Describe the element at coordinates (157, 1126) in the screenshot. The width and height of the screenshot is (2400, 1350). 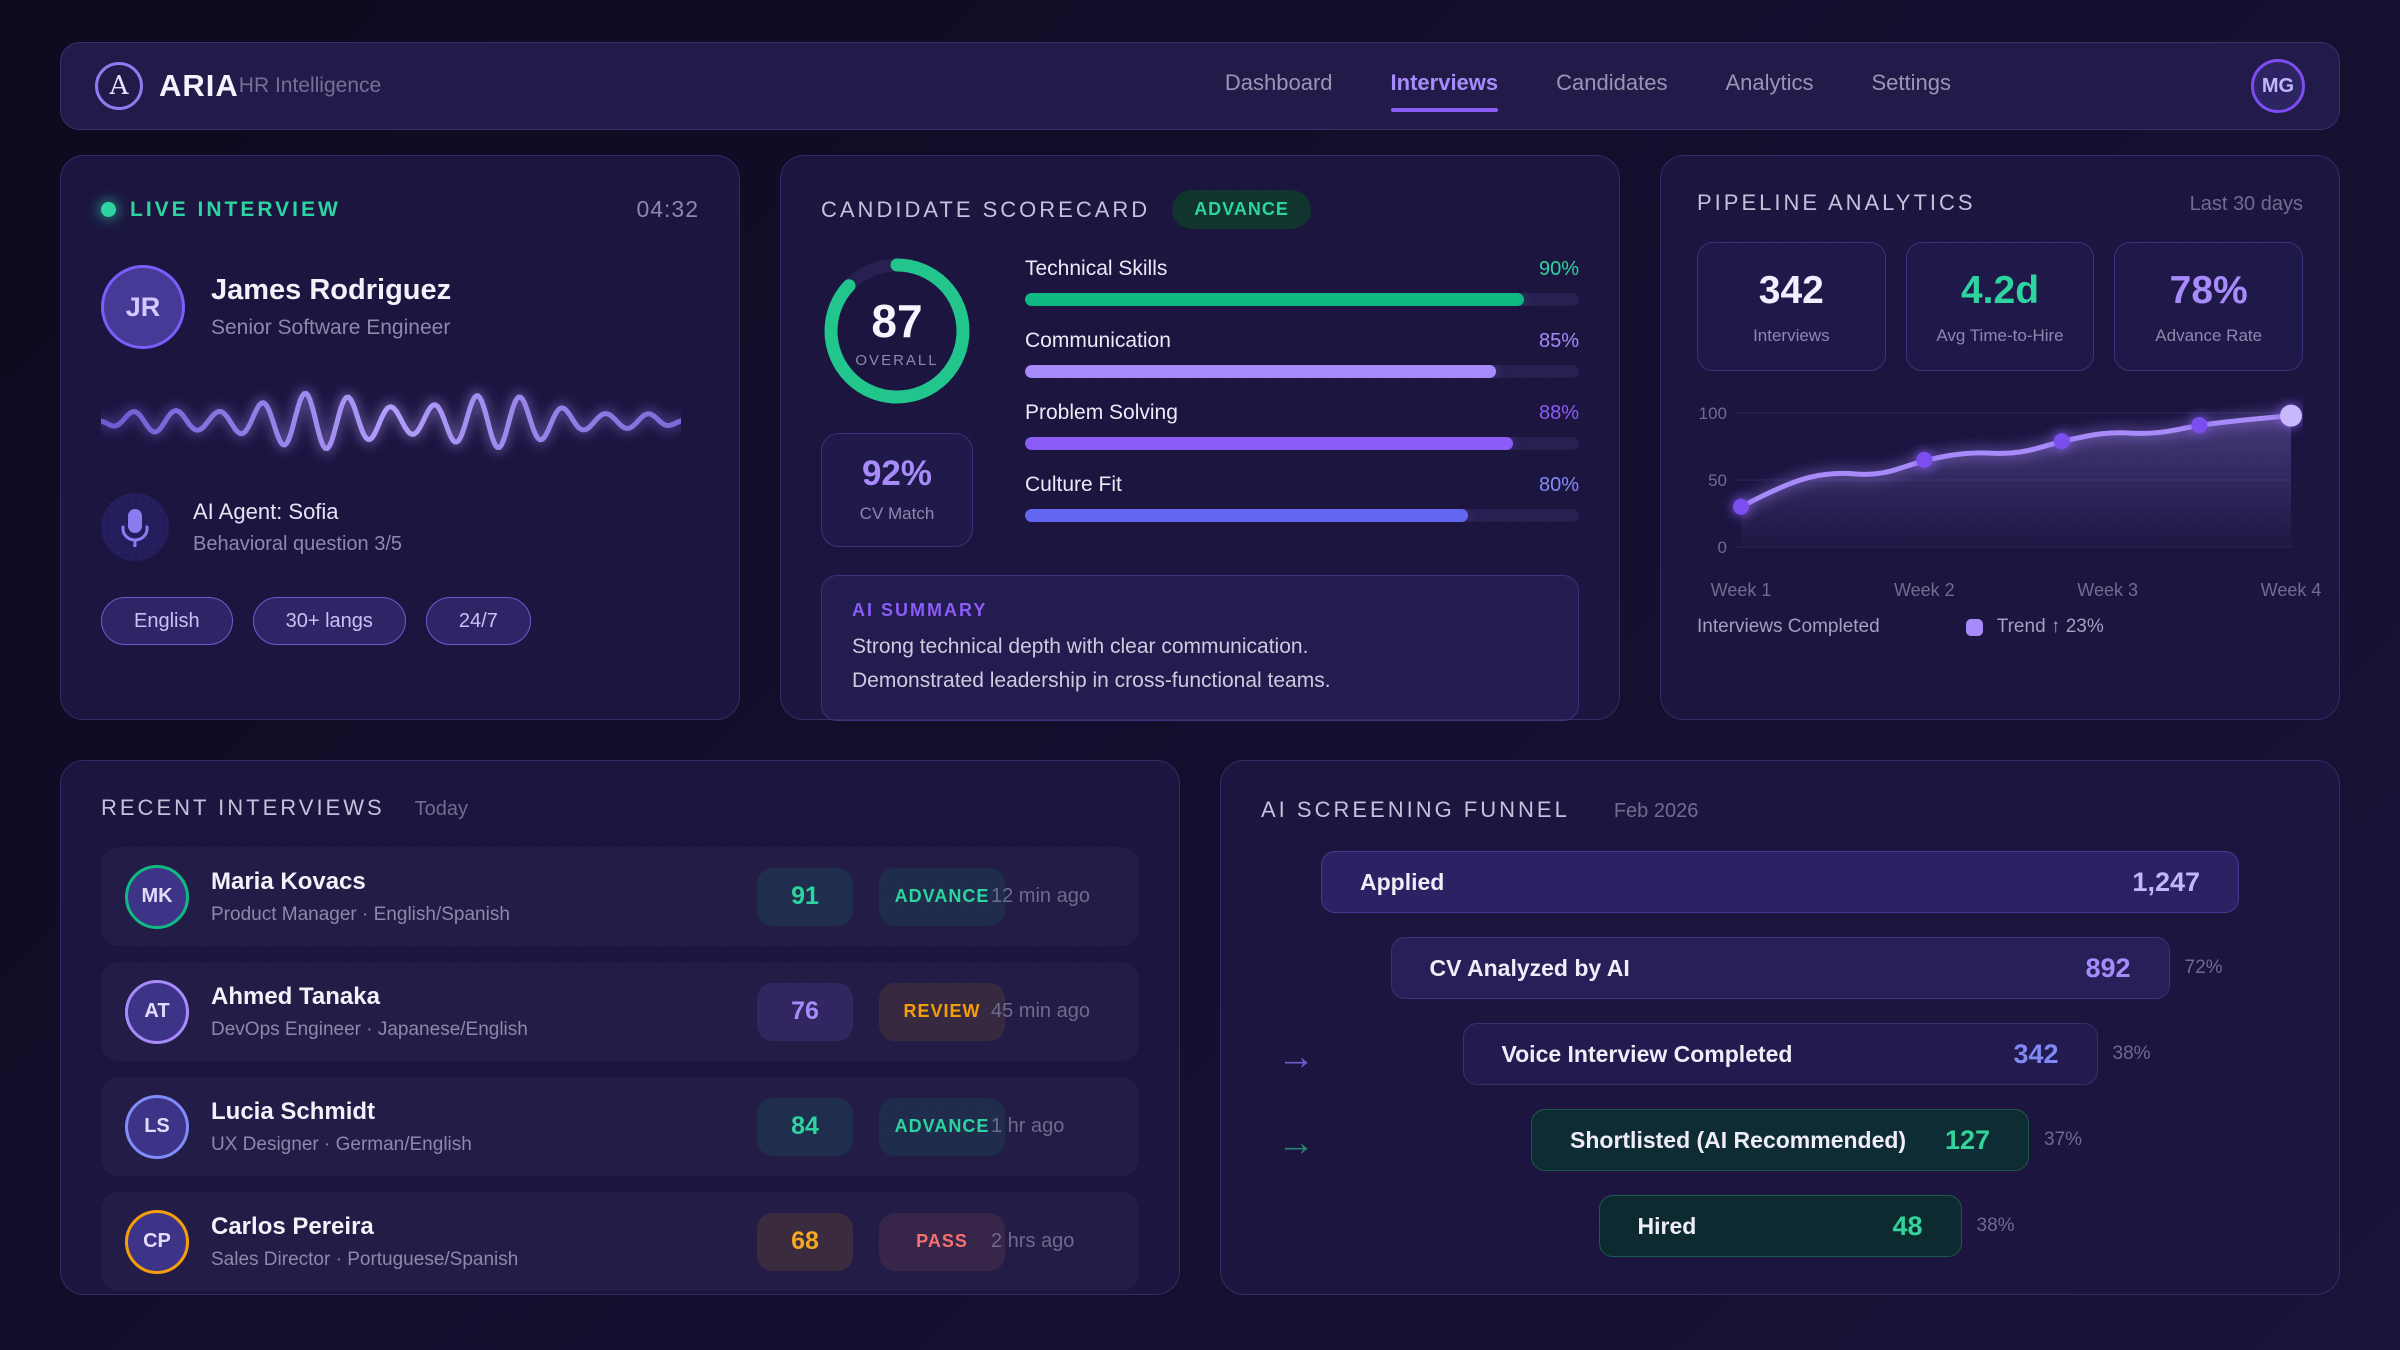
I see `interviewee-avatar: LS` at that location.